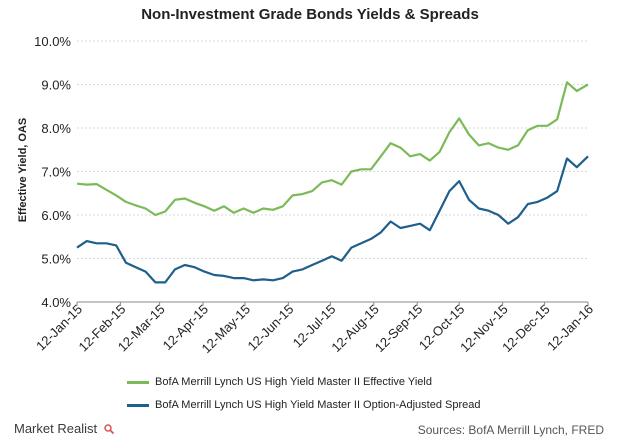 The height and width of the screenshot is (443, 620). Describe the element at coordinates (56, 128) in the screenshot. I see `y-tick-label: 8.0%` at that location.